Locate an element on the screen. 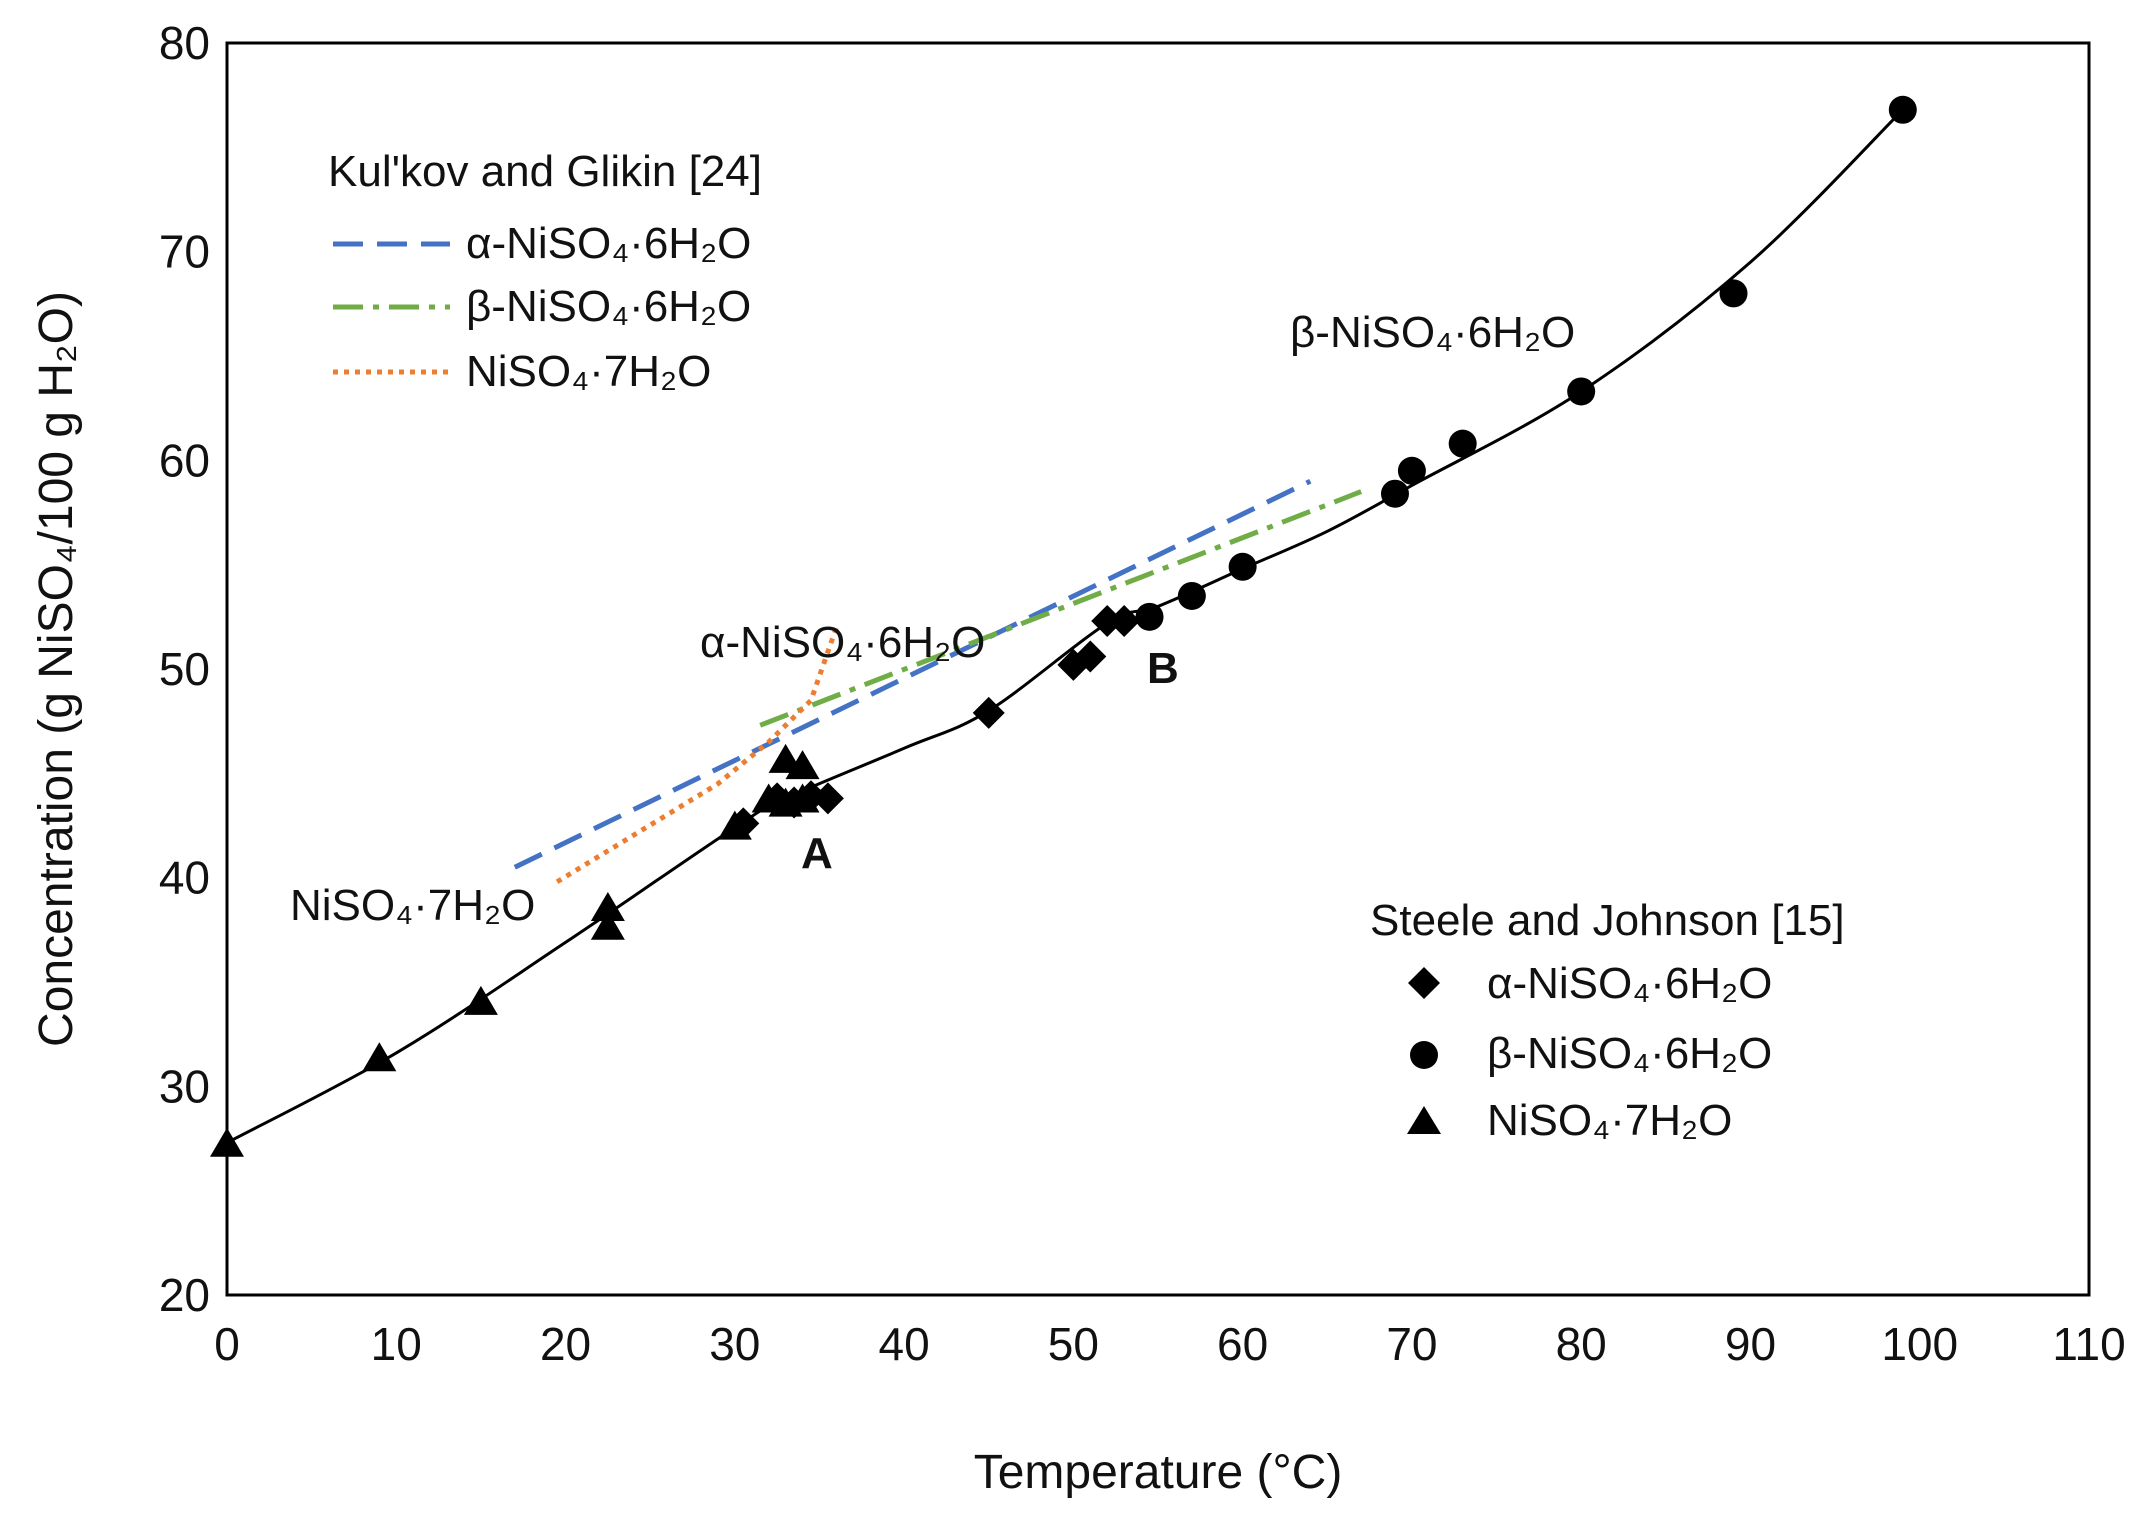 The image size is (2148, 1519). x-tick-label: 100 is located at coordinates (1919, 1344).